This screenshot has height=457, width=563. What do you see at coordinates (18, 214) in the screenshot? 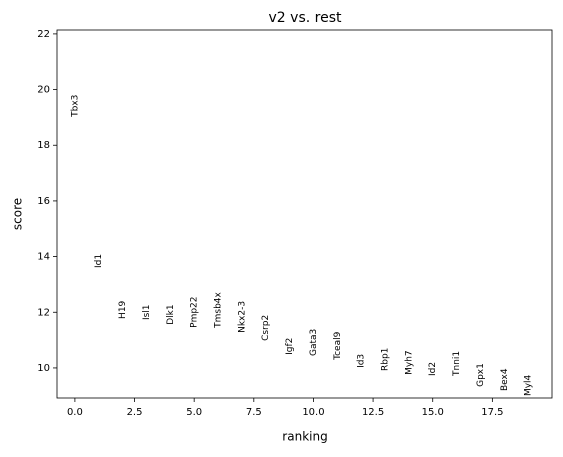
I see `y-axis-label: score` at bounding box center [18, 214].